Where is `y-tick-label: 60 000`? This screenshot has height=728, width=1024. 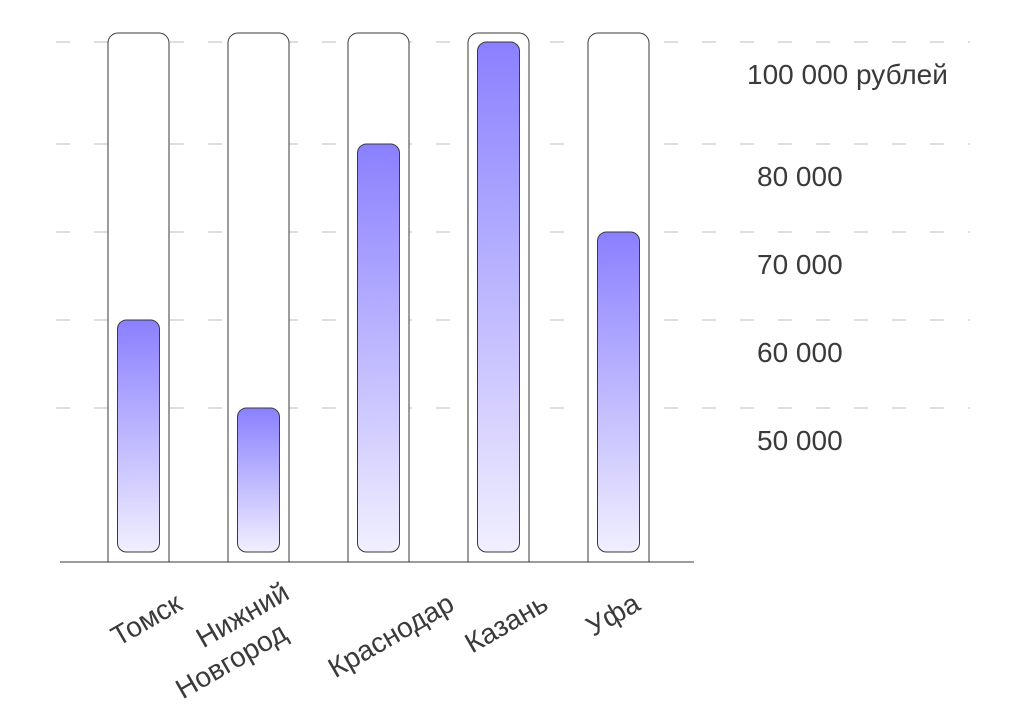
y-tick-label: 60 000 is located at coordinates (800, 352).